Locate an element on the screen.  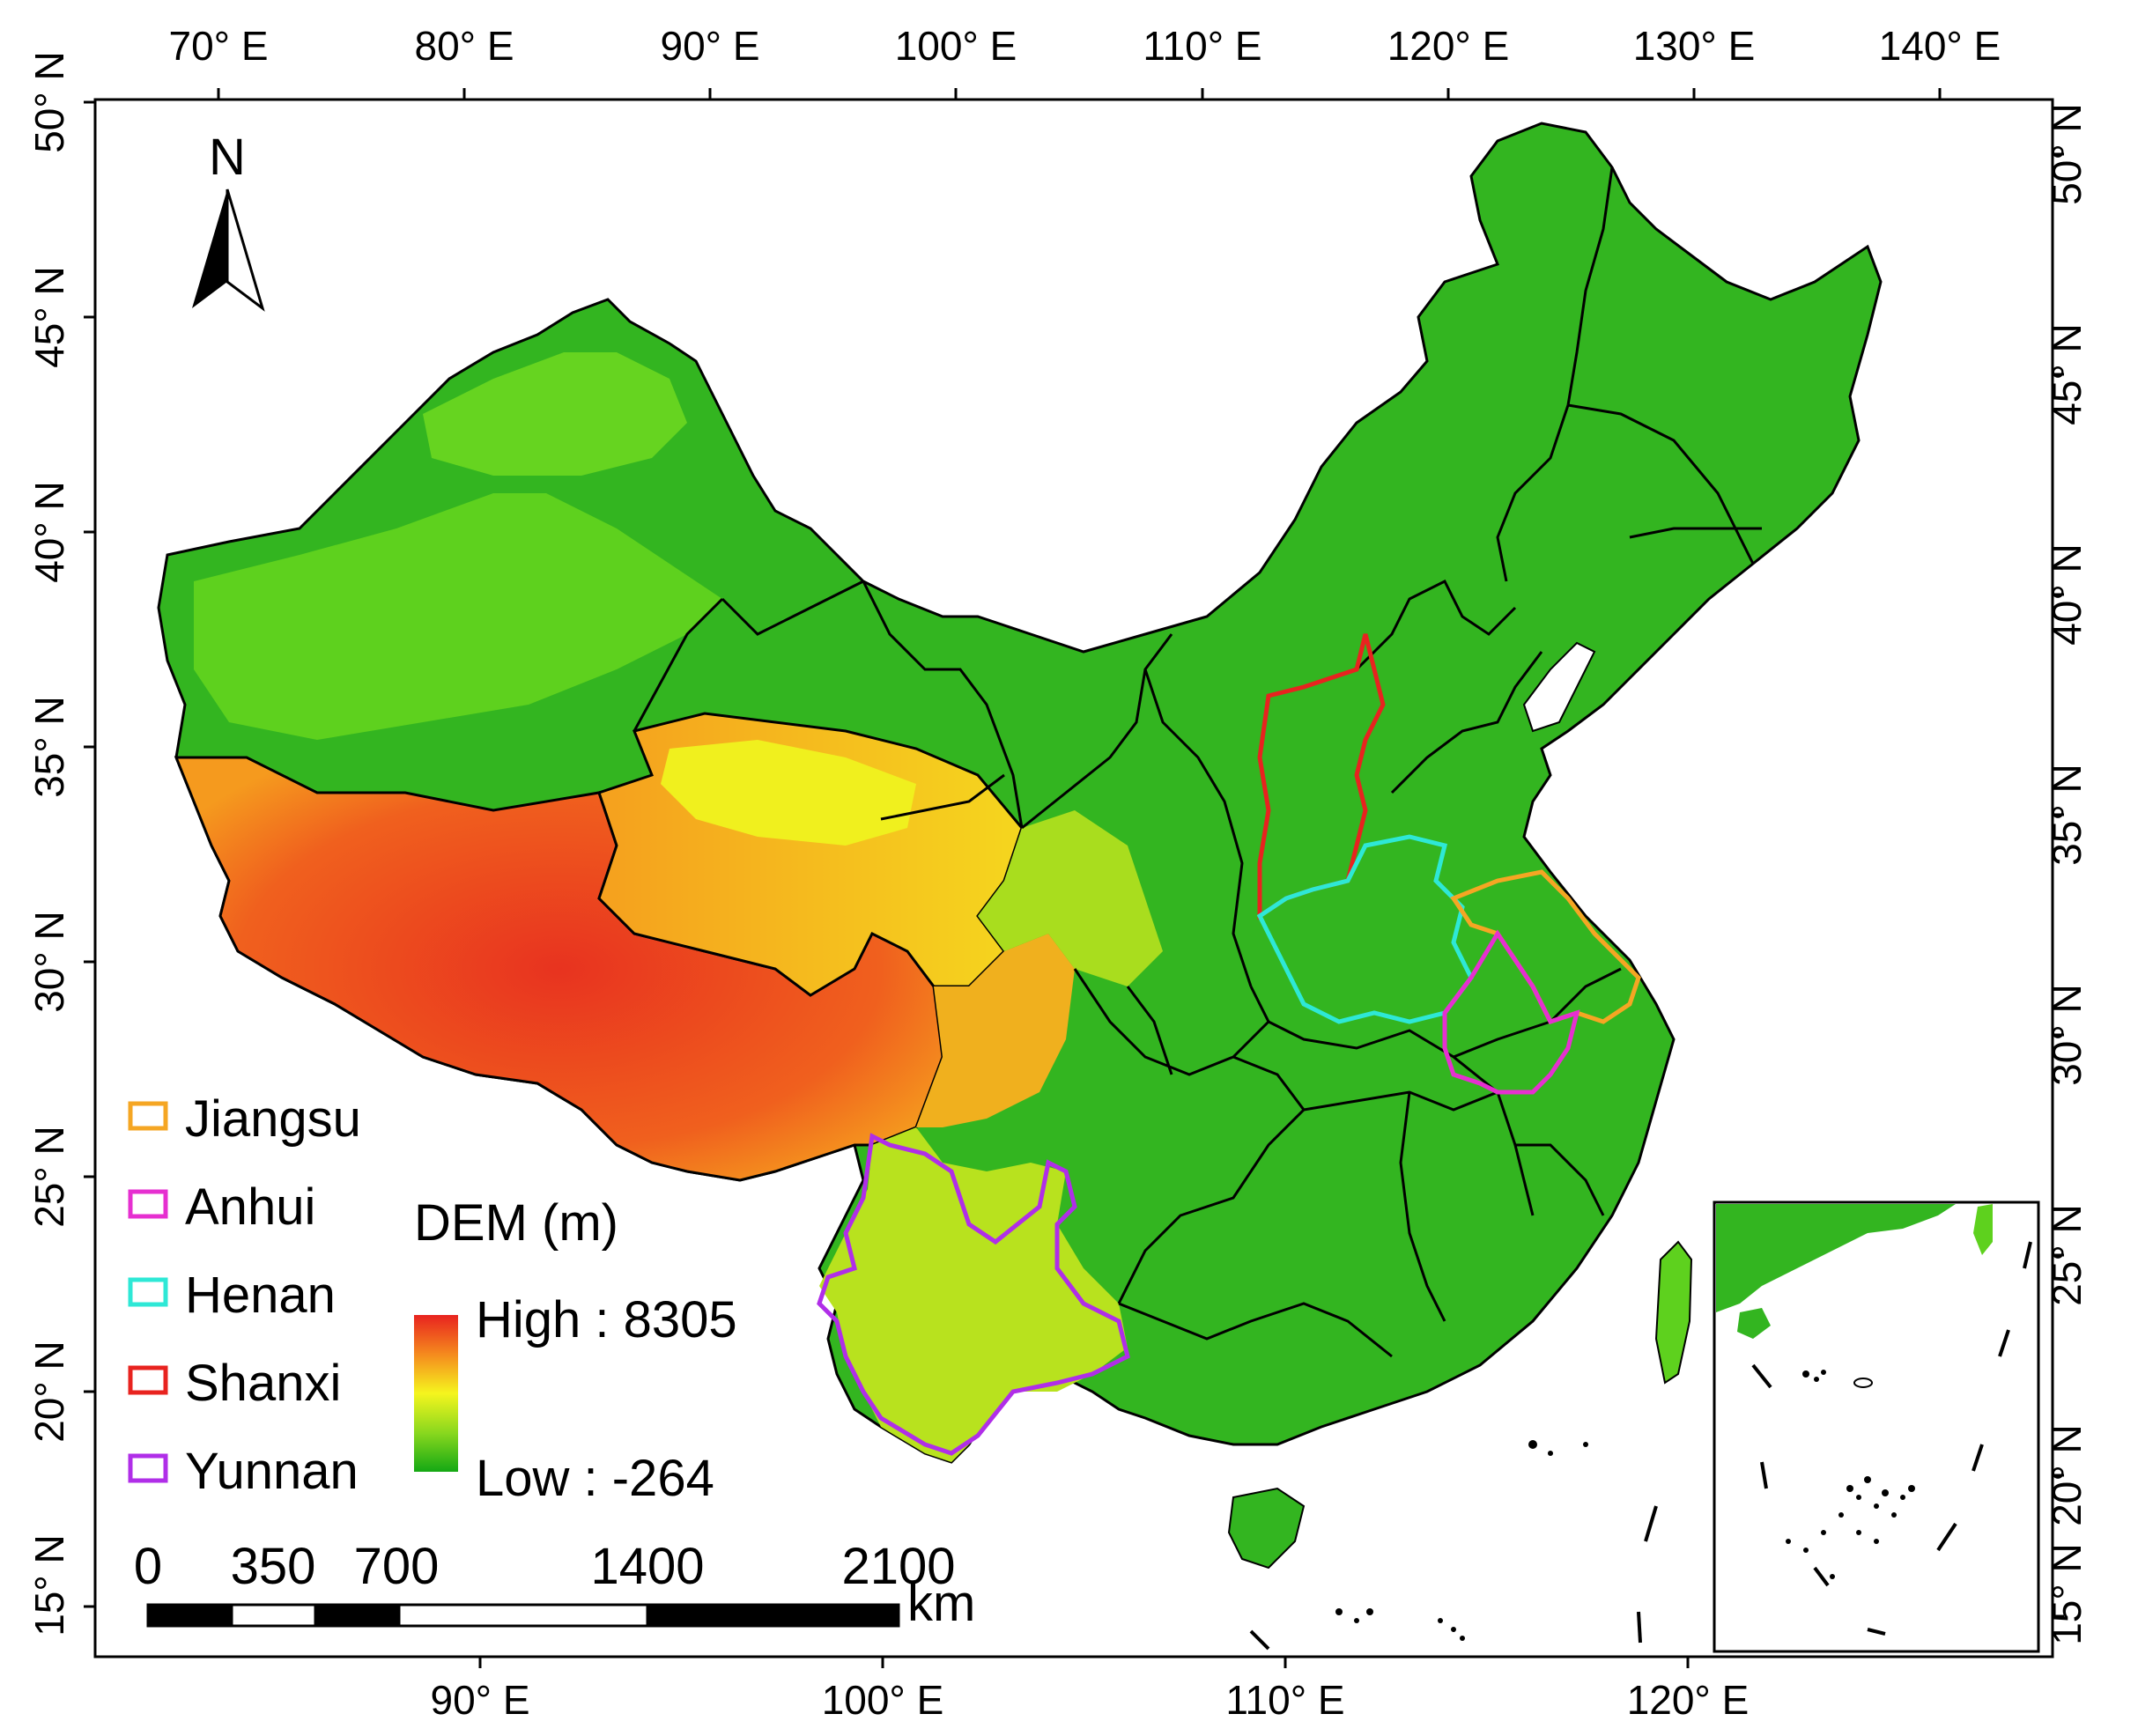
dem-legend: DEM (m) High : 8305 Low : -264 is located at coordinates (576, 1350).